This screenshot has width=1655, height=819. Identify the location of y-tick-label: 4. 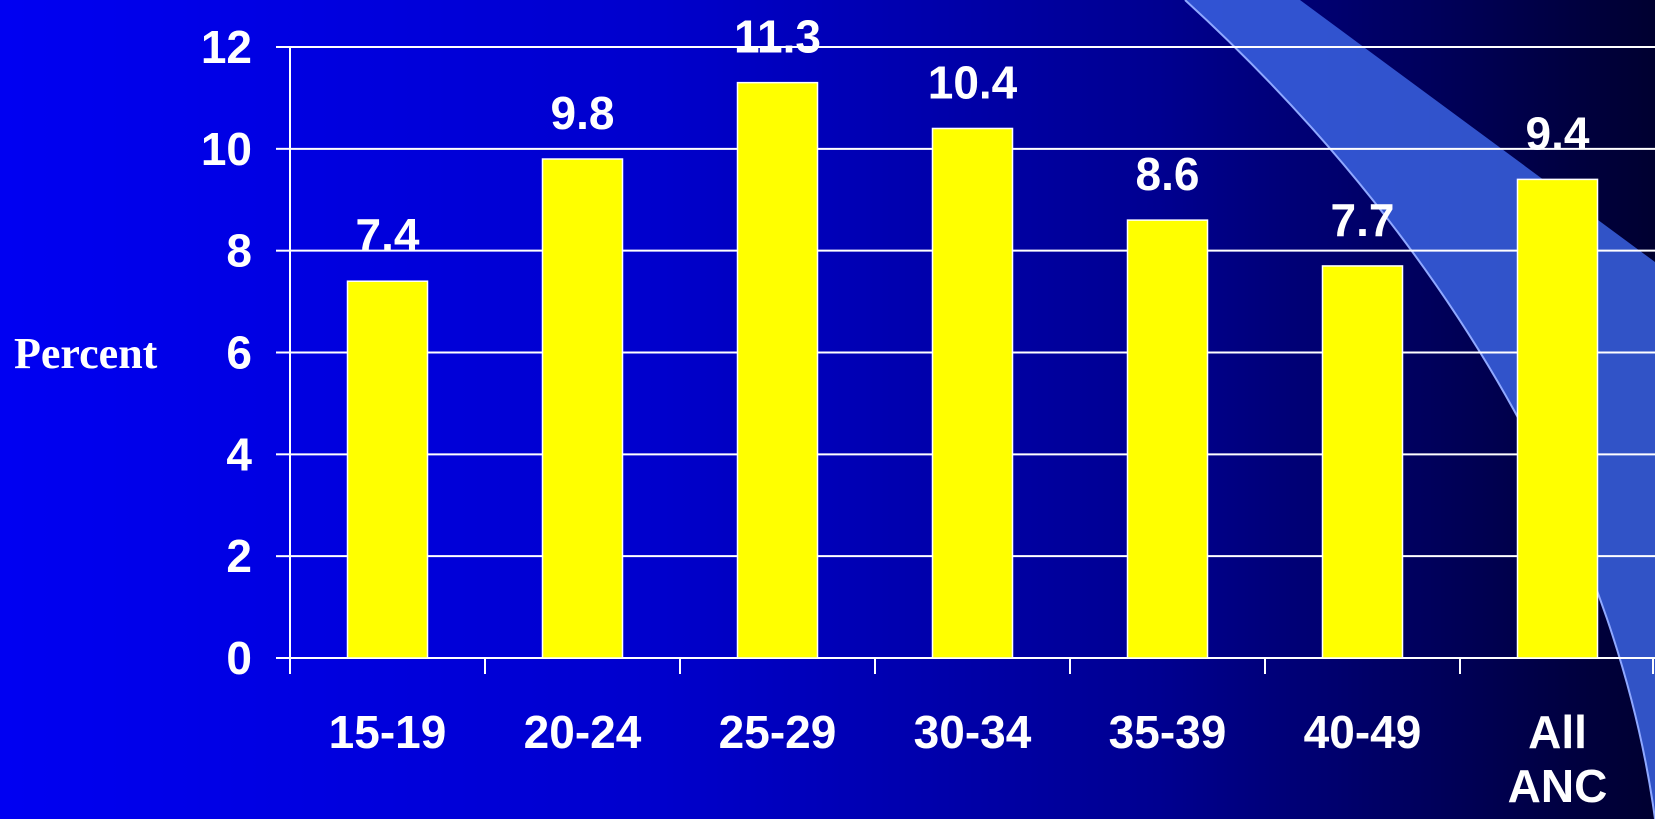
(239, 454).